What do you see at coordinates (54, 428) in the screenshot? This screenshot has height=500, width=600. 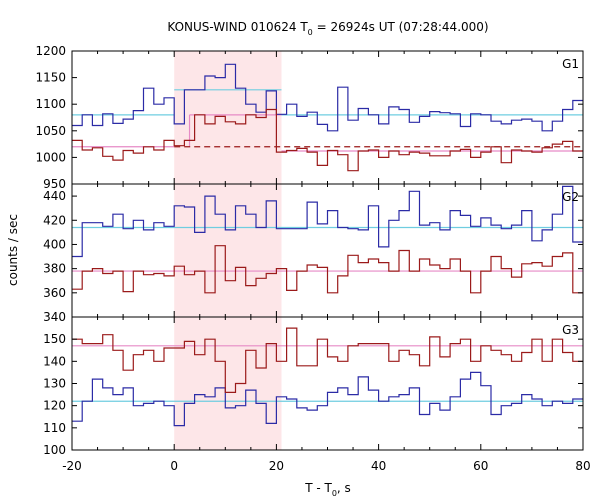 I see `y-tick-label: 110` at bounding box center [54, 428].